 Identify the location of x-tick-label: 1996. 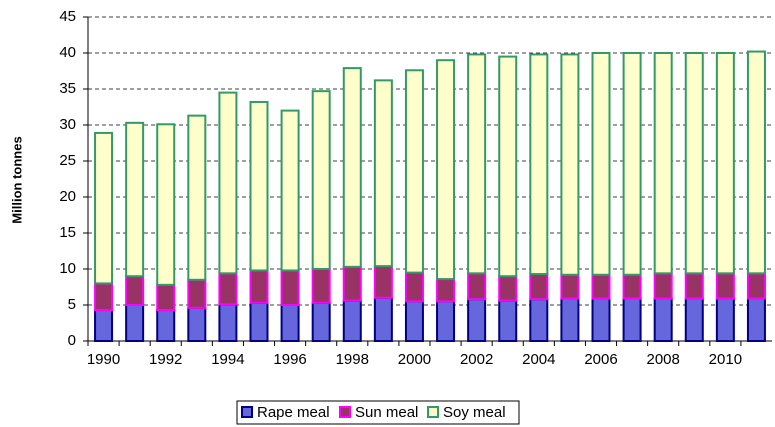
(289, 359).